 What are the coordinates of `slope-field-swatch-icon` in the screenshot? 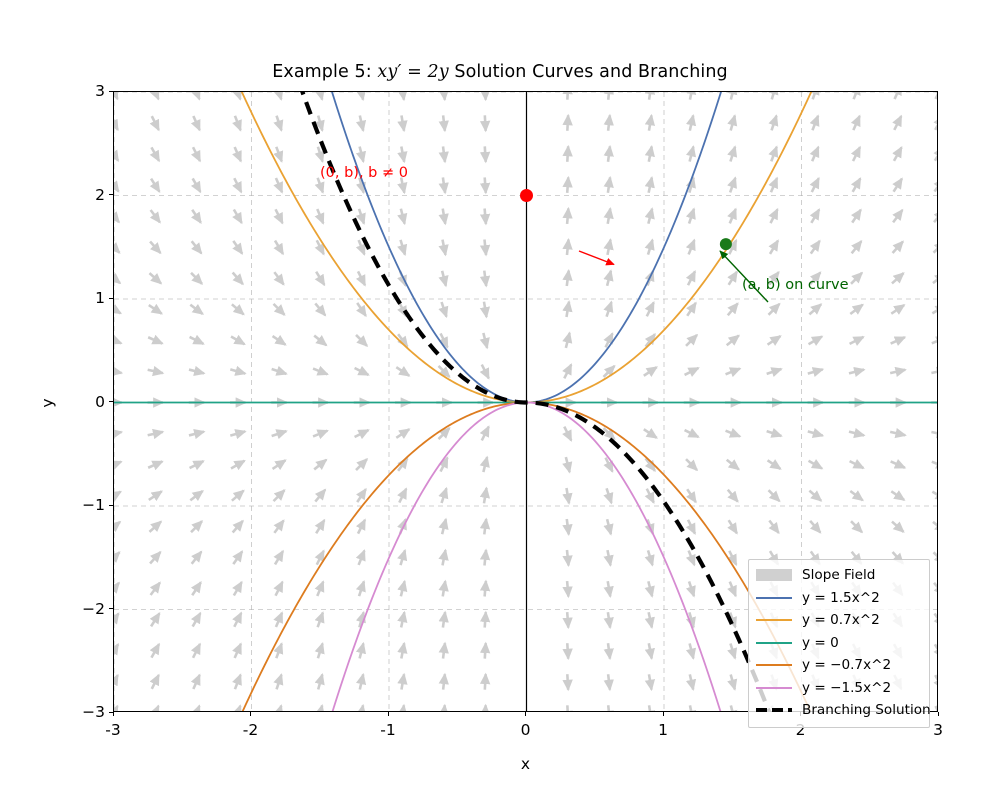 It's located at (774, 575).